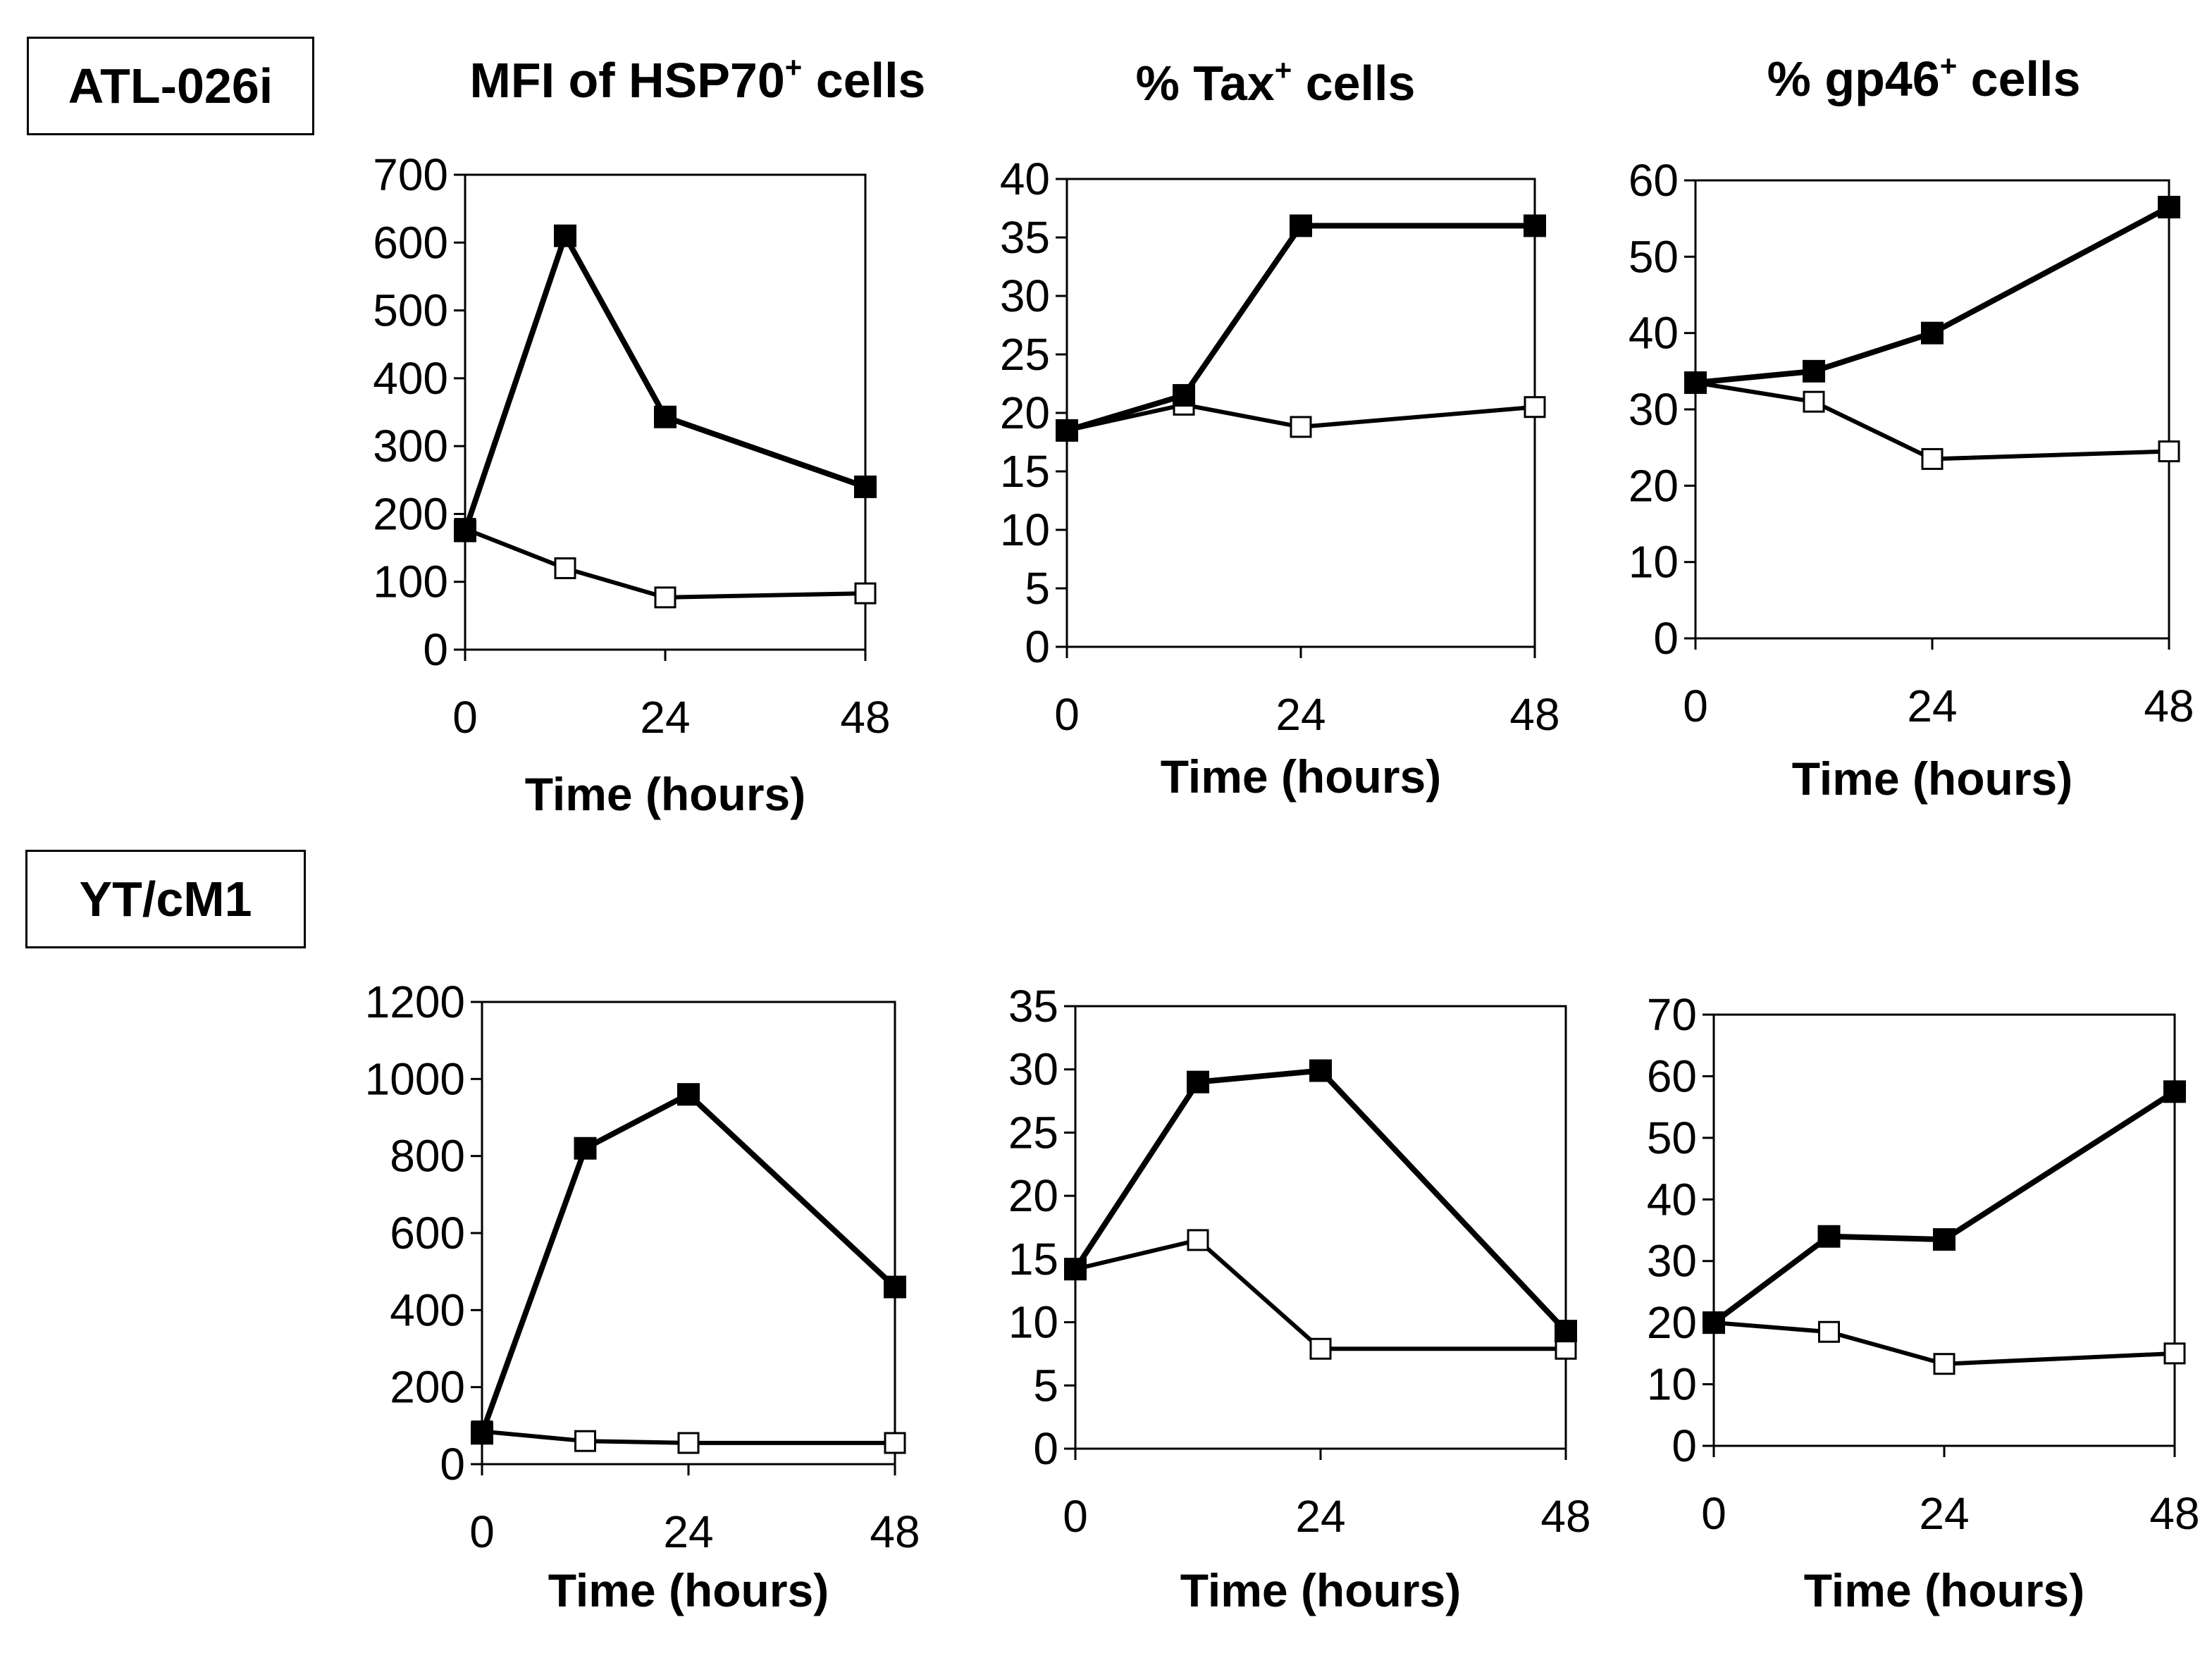  Describe the element at coordinates (435, 649) in the screenshot. I see `atl-hsp70-ytick-label: 0` at that location.